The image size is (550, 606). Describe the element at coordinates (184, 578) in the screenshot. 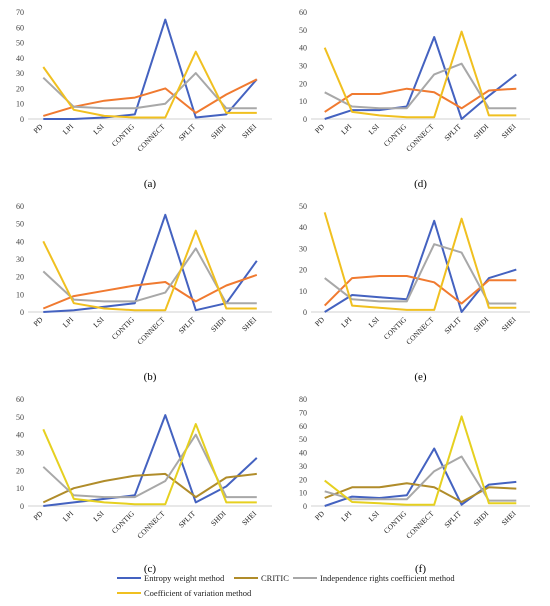

I see `legend-label: Entropy weight method` at that location.